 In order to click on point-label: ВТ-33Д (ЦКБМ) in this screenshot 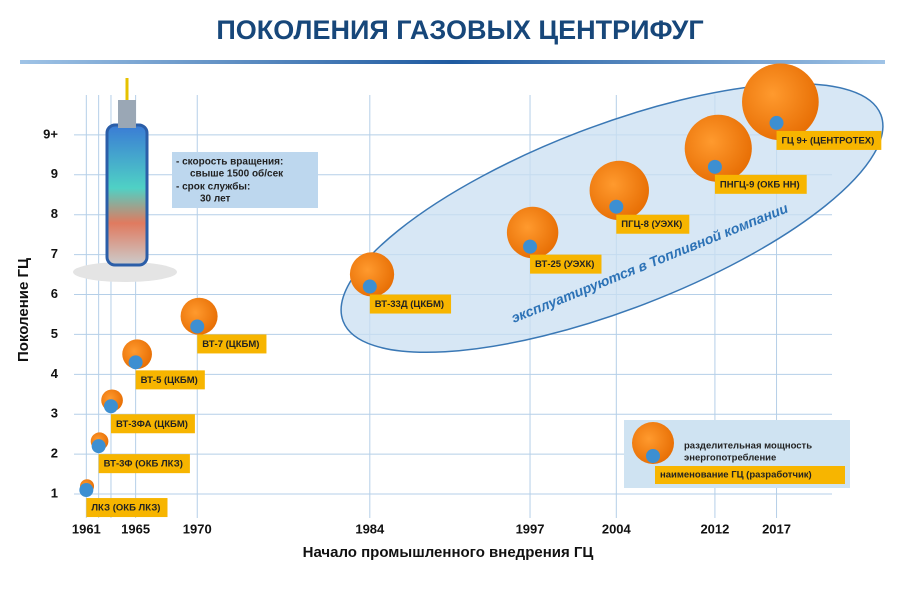, I will do `click(409, 304)`.